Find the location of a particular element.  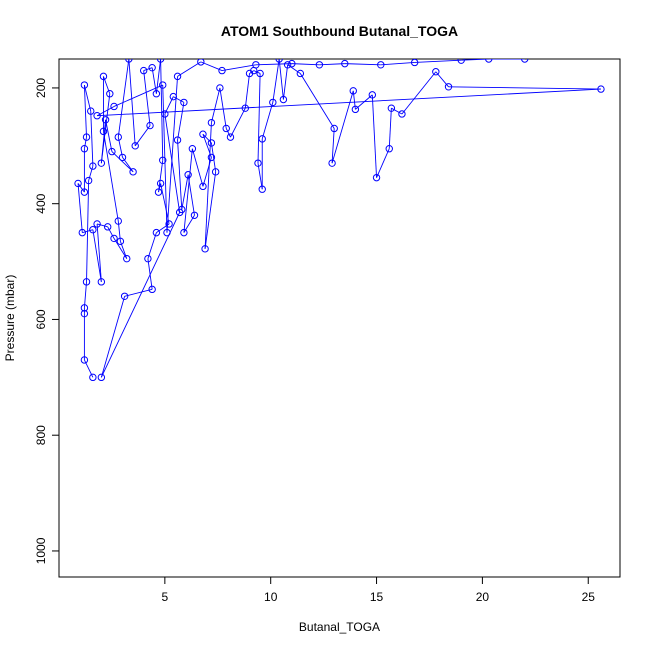

x-axis-label: Butanal_TOGA is located at coordinates (339, 627).